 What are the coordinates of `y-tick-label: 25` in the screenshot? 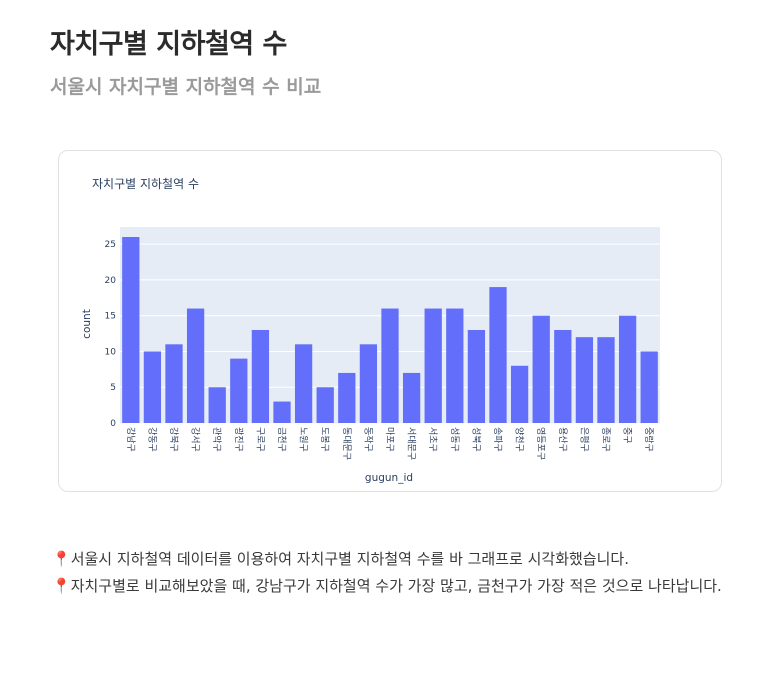 It's located at (110, 245).